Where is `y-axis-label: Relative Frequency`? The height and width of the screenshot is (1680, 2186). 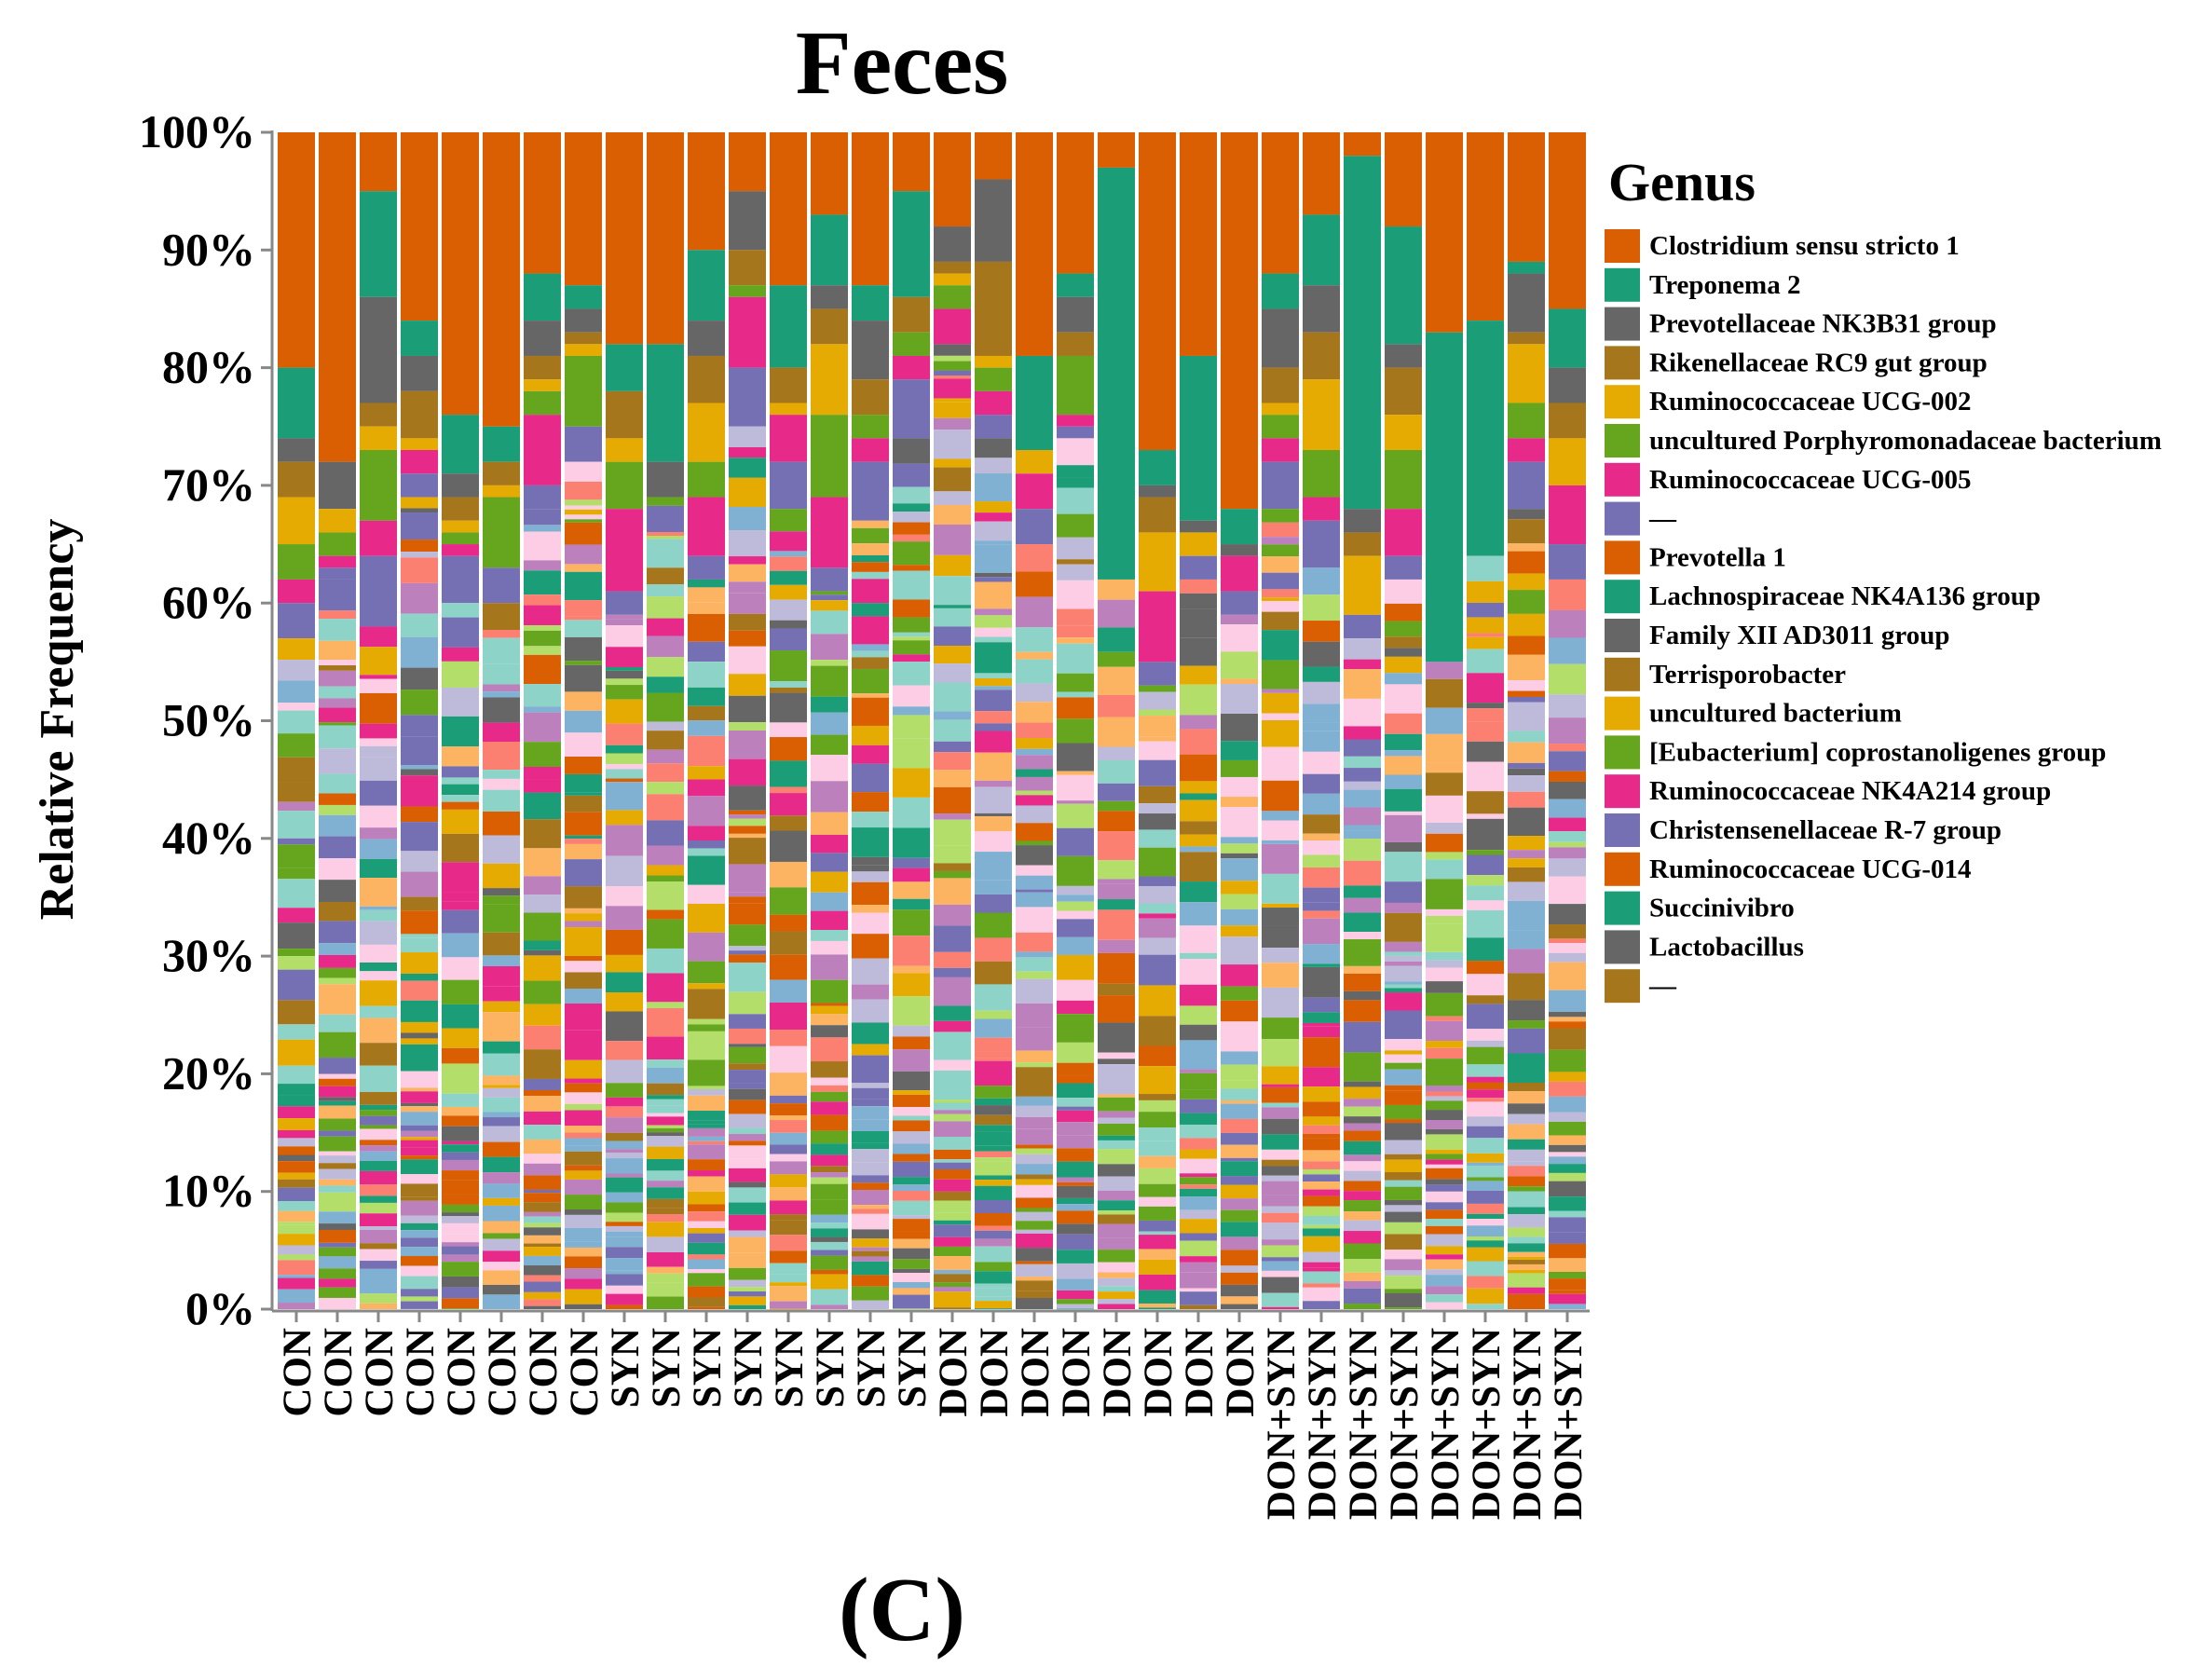 y-axis-label: Relative Frequency is located at coordinates (57, 720).